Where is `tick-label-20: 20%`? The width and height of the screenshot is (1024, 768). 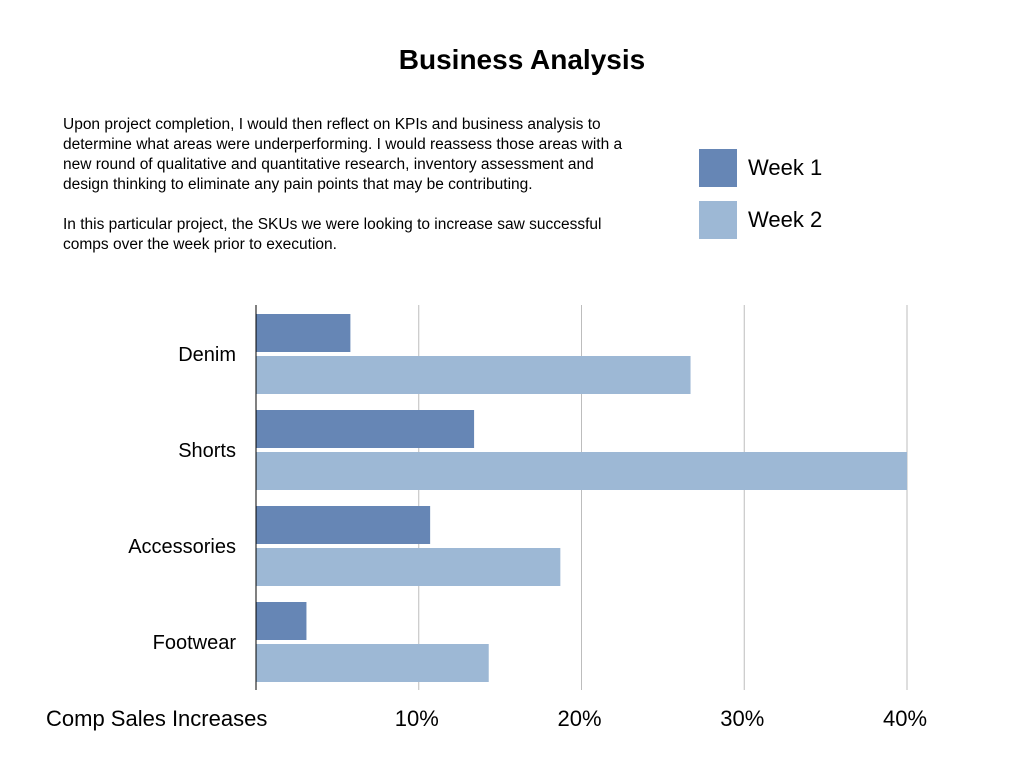
tick-label-20: 20% is located at coordinates (579, 718).